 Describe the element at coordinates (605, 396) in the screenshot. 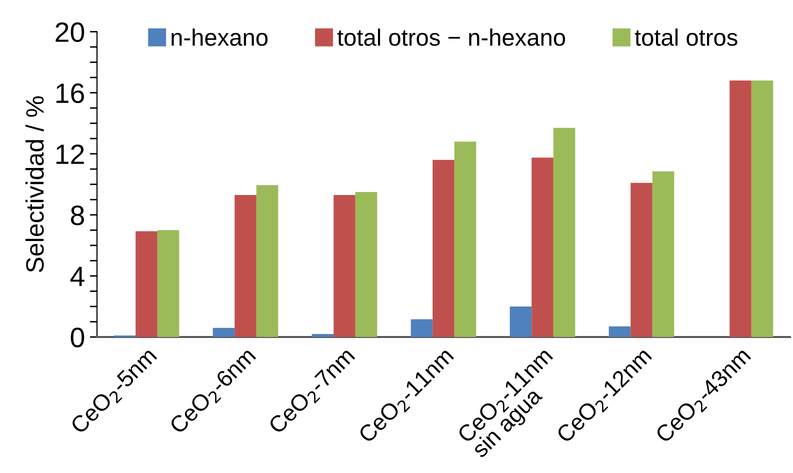

I see `x-tick-label: CeO$_{2}$-12nm` at that location.